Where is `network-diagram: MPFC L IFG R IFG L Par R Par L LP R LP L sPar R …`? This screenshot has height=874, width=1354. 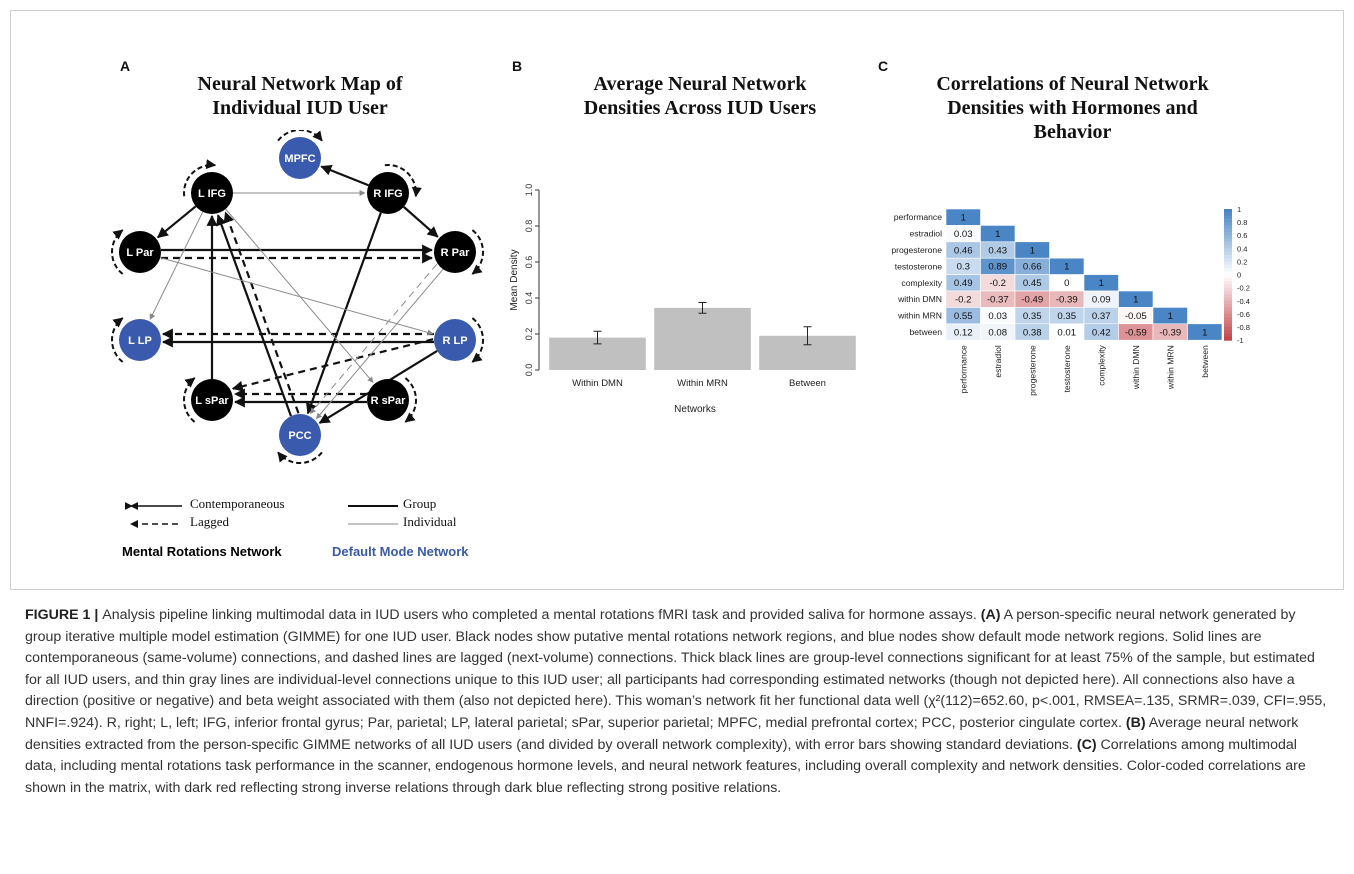
network-diagram: MPFC L IFG R IFG L Par R Par L LP R LP L sPar R … is located at coordinates (297, 297).